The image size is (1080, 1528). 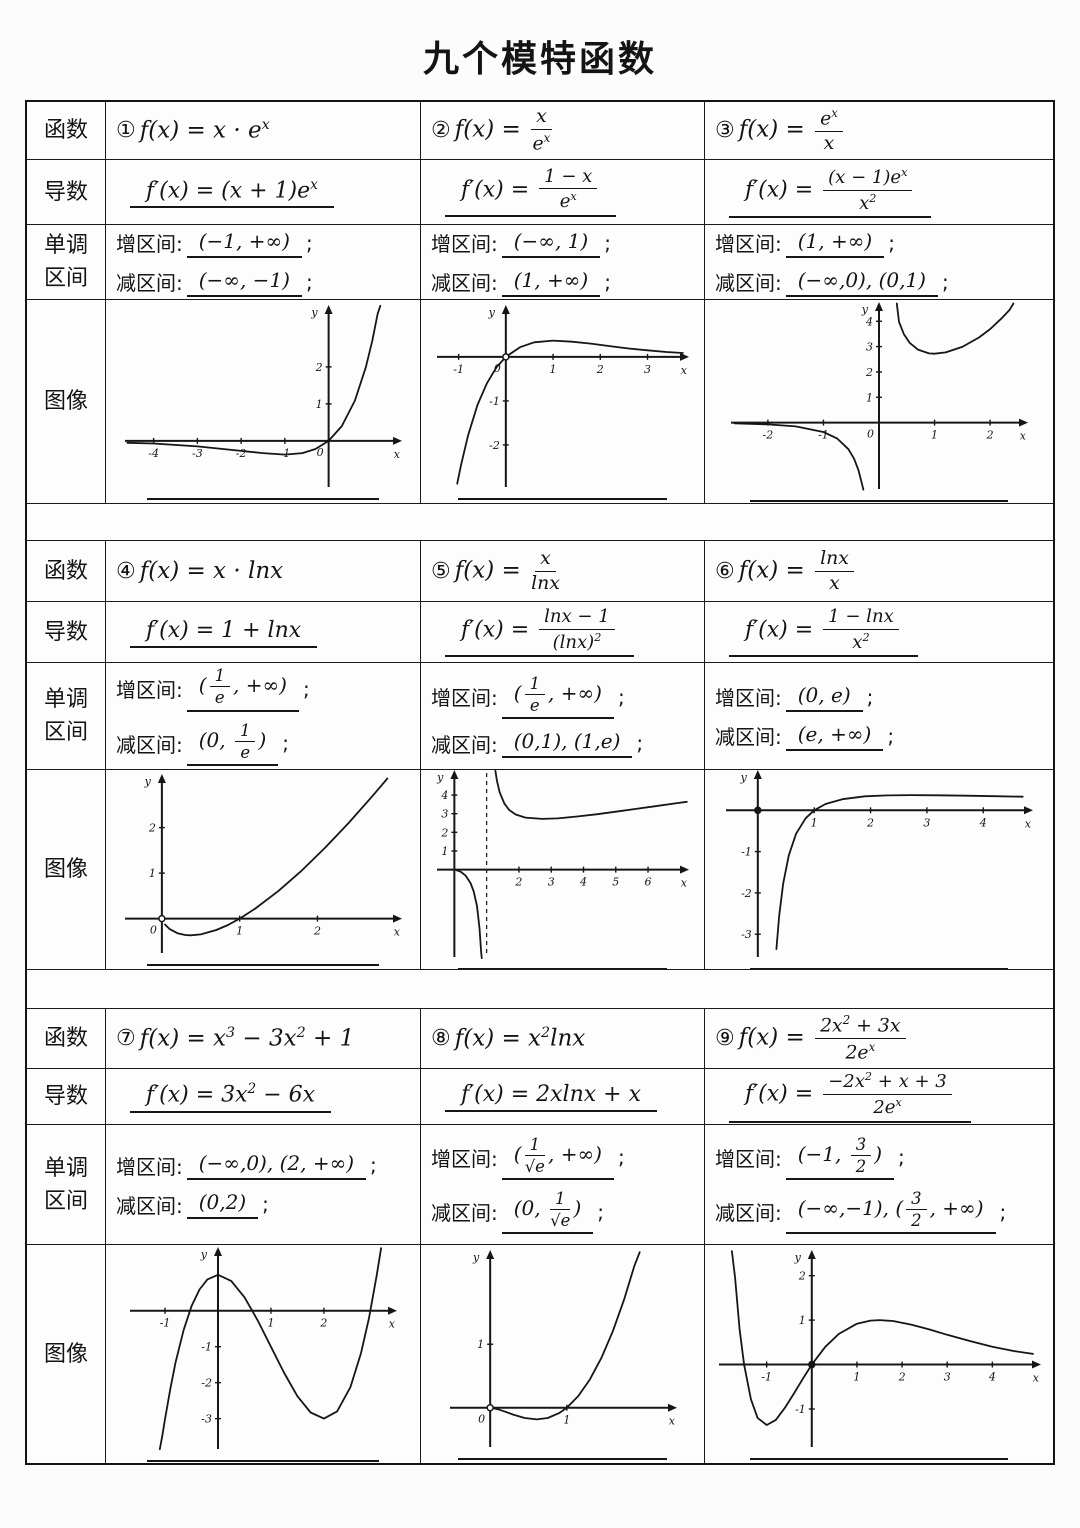 What do you see at coordinates (222, 1204) in the screenshot?
I see `interval-value: (0,2)` at bounding box center [222, 1204].